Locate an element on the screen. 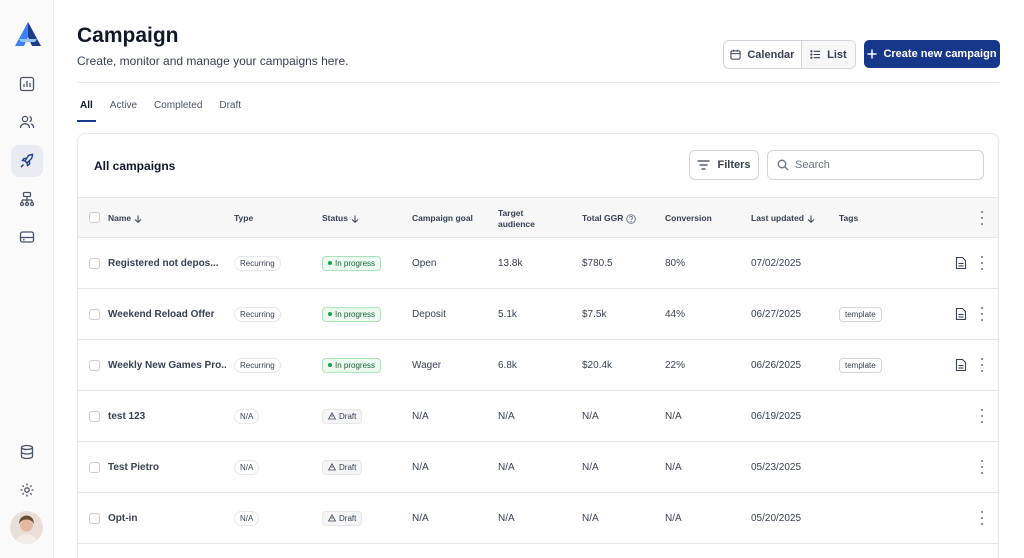 Image resolution: width=1024 pixels, height=558 pixels. sitemap-icon is located at coordinates (27, 199).